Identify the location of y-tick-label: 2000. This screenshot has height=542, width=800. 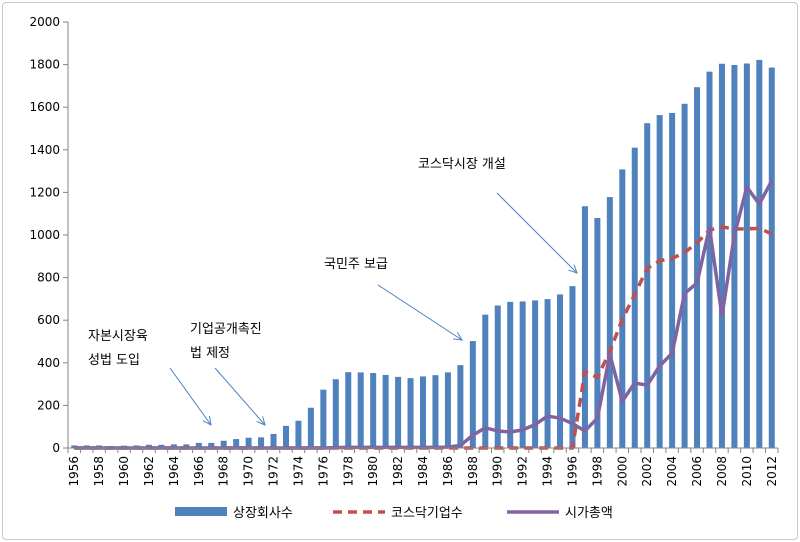
(44, 22).